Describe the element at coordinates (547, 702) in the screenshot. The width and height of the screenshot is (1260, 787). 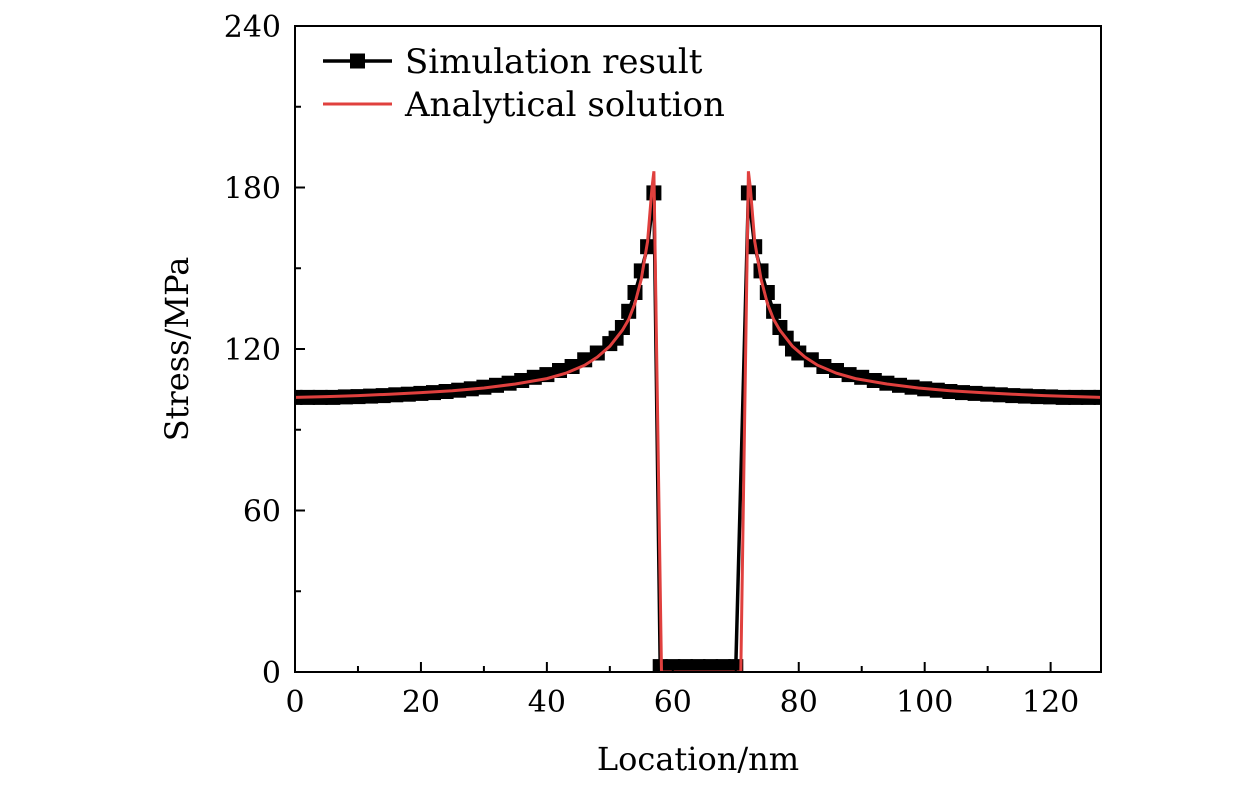
I see `x-tick-label: 40` at that location.